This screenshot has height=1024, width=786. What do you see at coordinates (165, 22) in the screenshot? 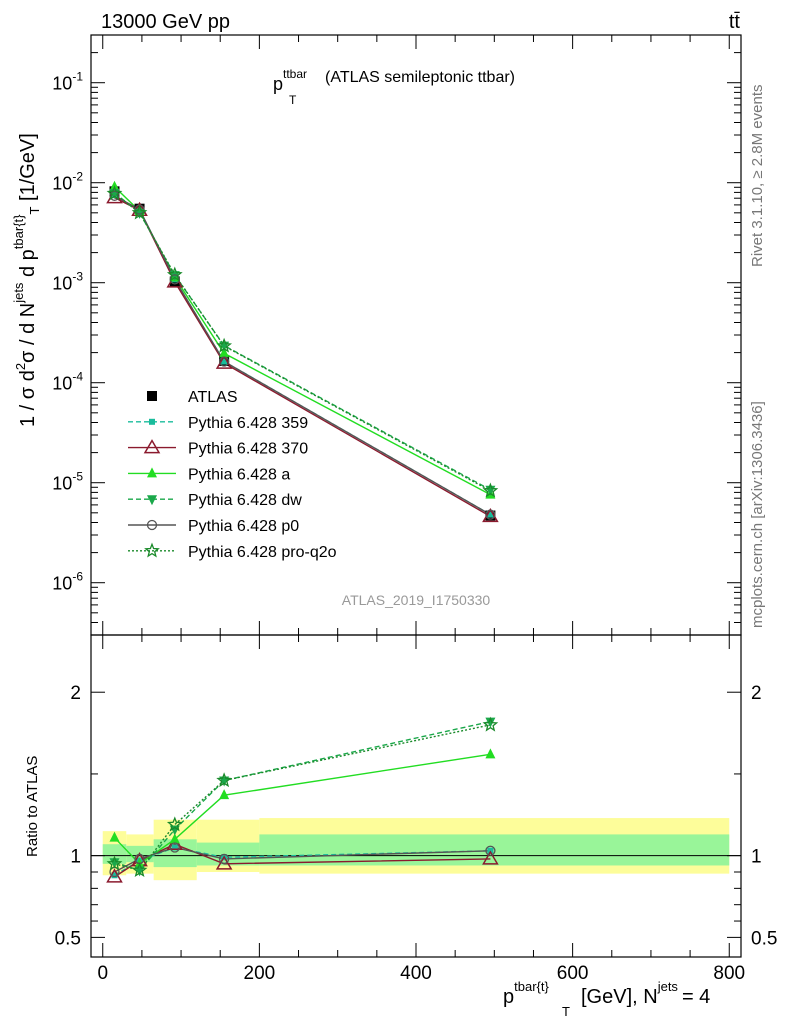
I see `header-energy: 13000 GeV pp` at bounding box center [165, 22].